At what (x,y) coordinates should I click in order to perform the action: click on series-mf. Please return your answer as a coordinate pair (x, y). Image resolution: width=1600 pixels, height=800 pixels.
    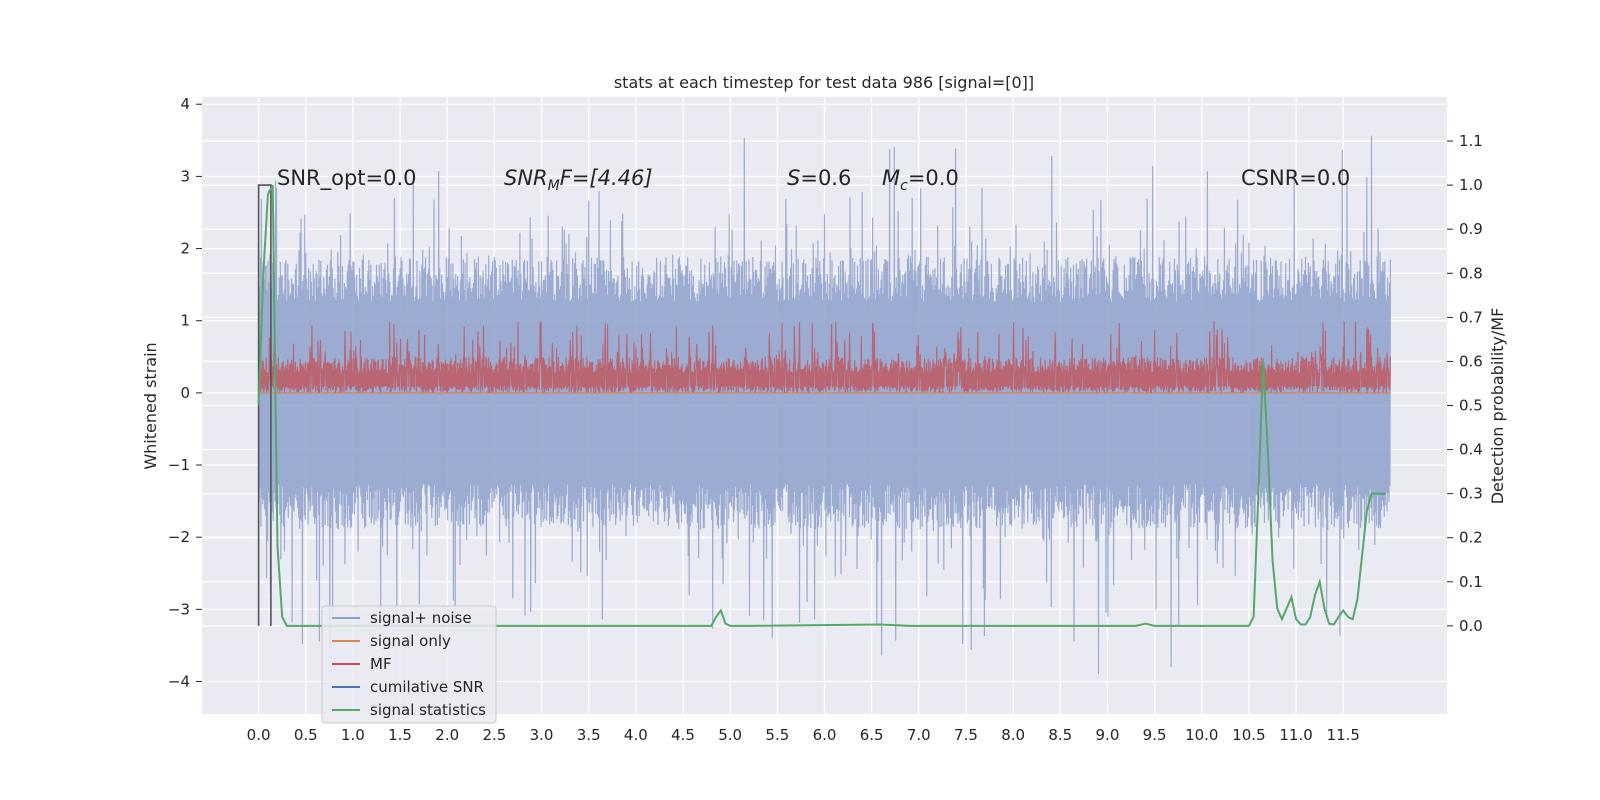
    Looking at the image, I should click on (824, 356).